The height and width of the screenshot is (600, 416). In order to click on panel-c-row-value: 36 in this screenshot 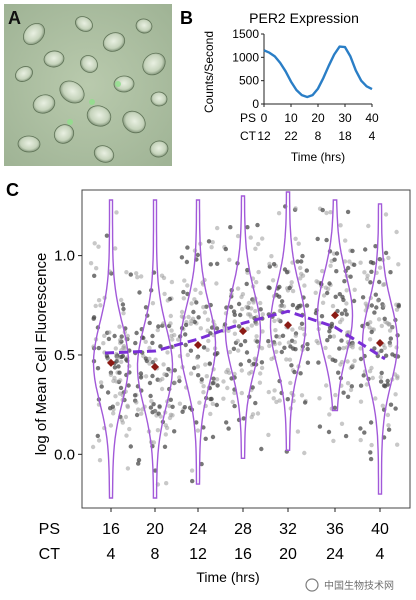, I will do `click(335, 529)`.